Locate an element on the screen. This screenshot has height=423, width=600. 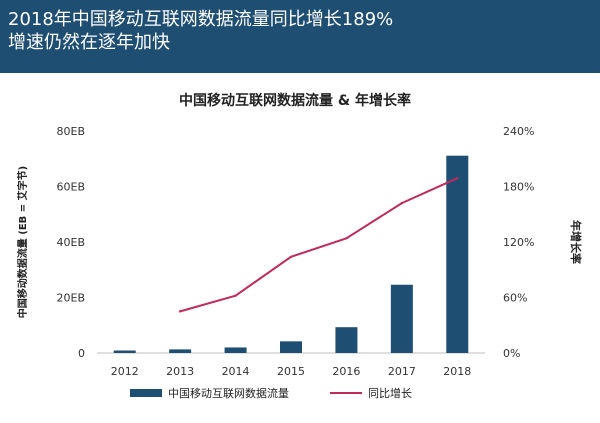
growth-point-2014 is located at coordinates (235, 295).